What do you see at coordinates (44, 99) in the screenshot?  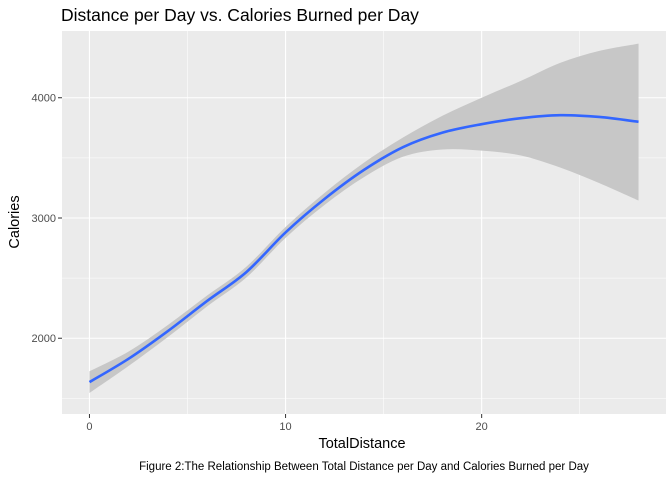 I see `y-tick-label: 4000` at bounding box center [44, 99].